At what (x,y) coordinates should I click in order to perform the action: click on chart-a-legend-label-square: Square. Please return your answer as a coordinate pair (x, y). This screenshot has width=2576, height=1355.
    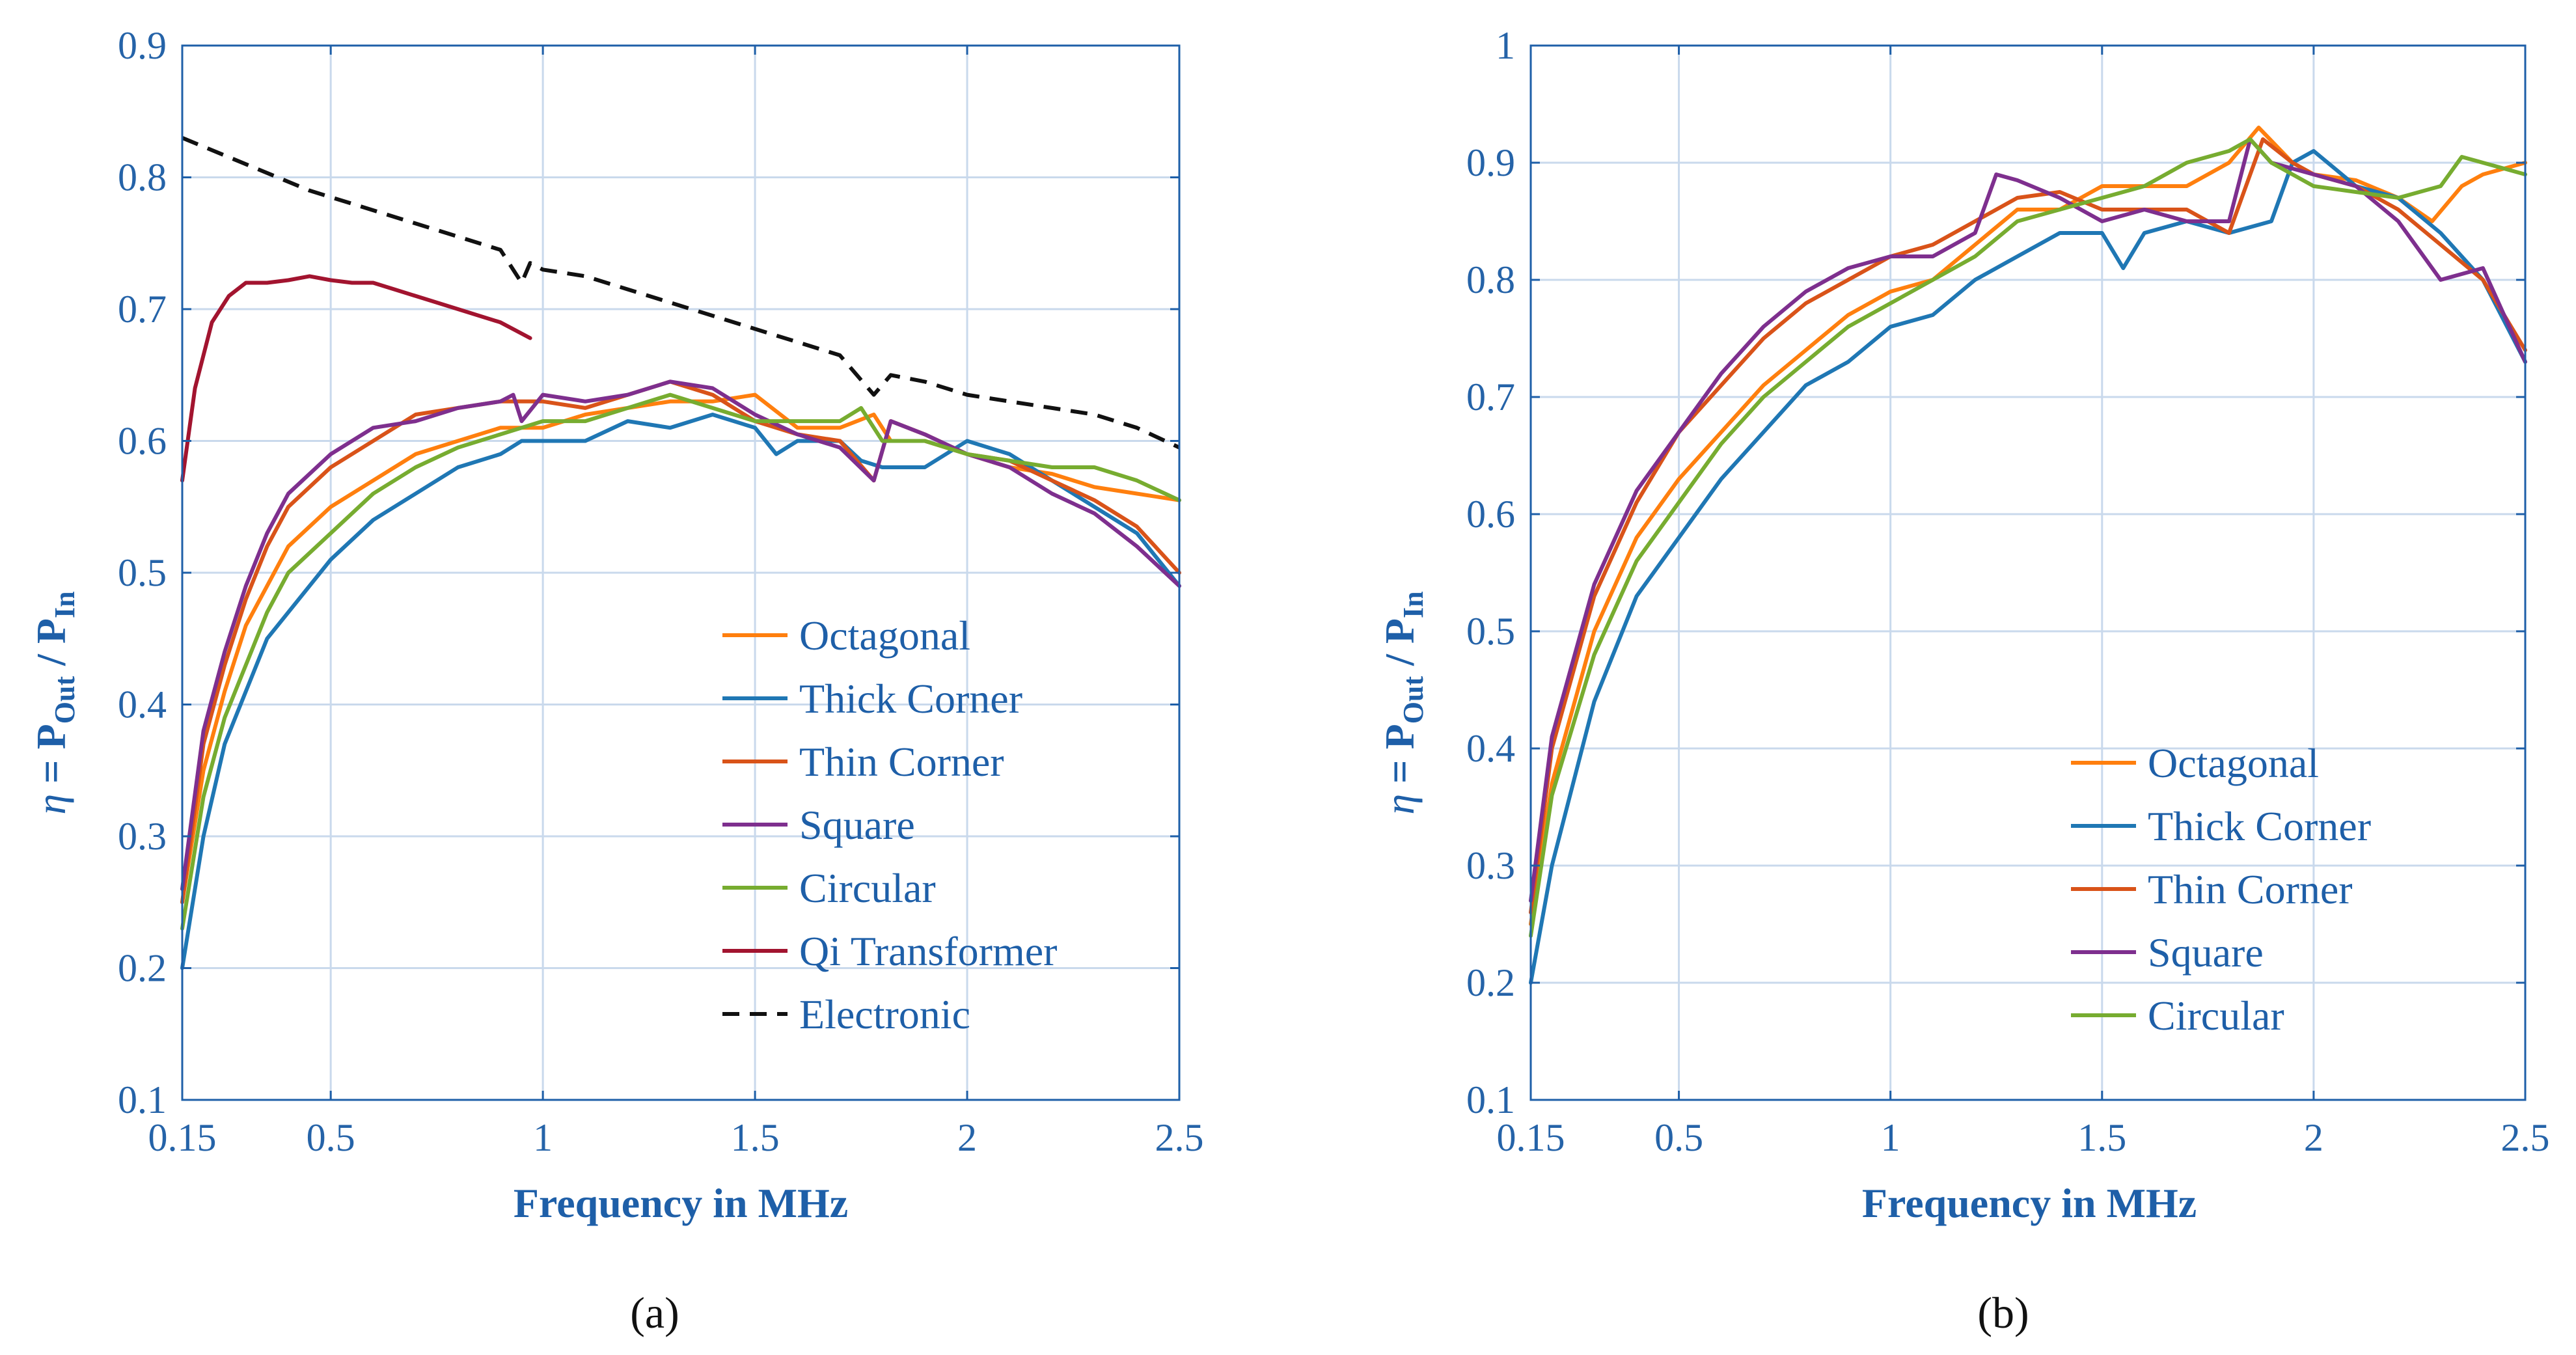
    Looking at the image, I should click on (857, 825).